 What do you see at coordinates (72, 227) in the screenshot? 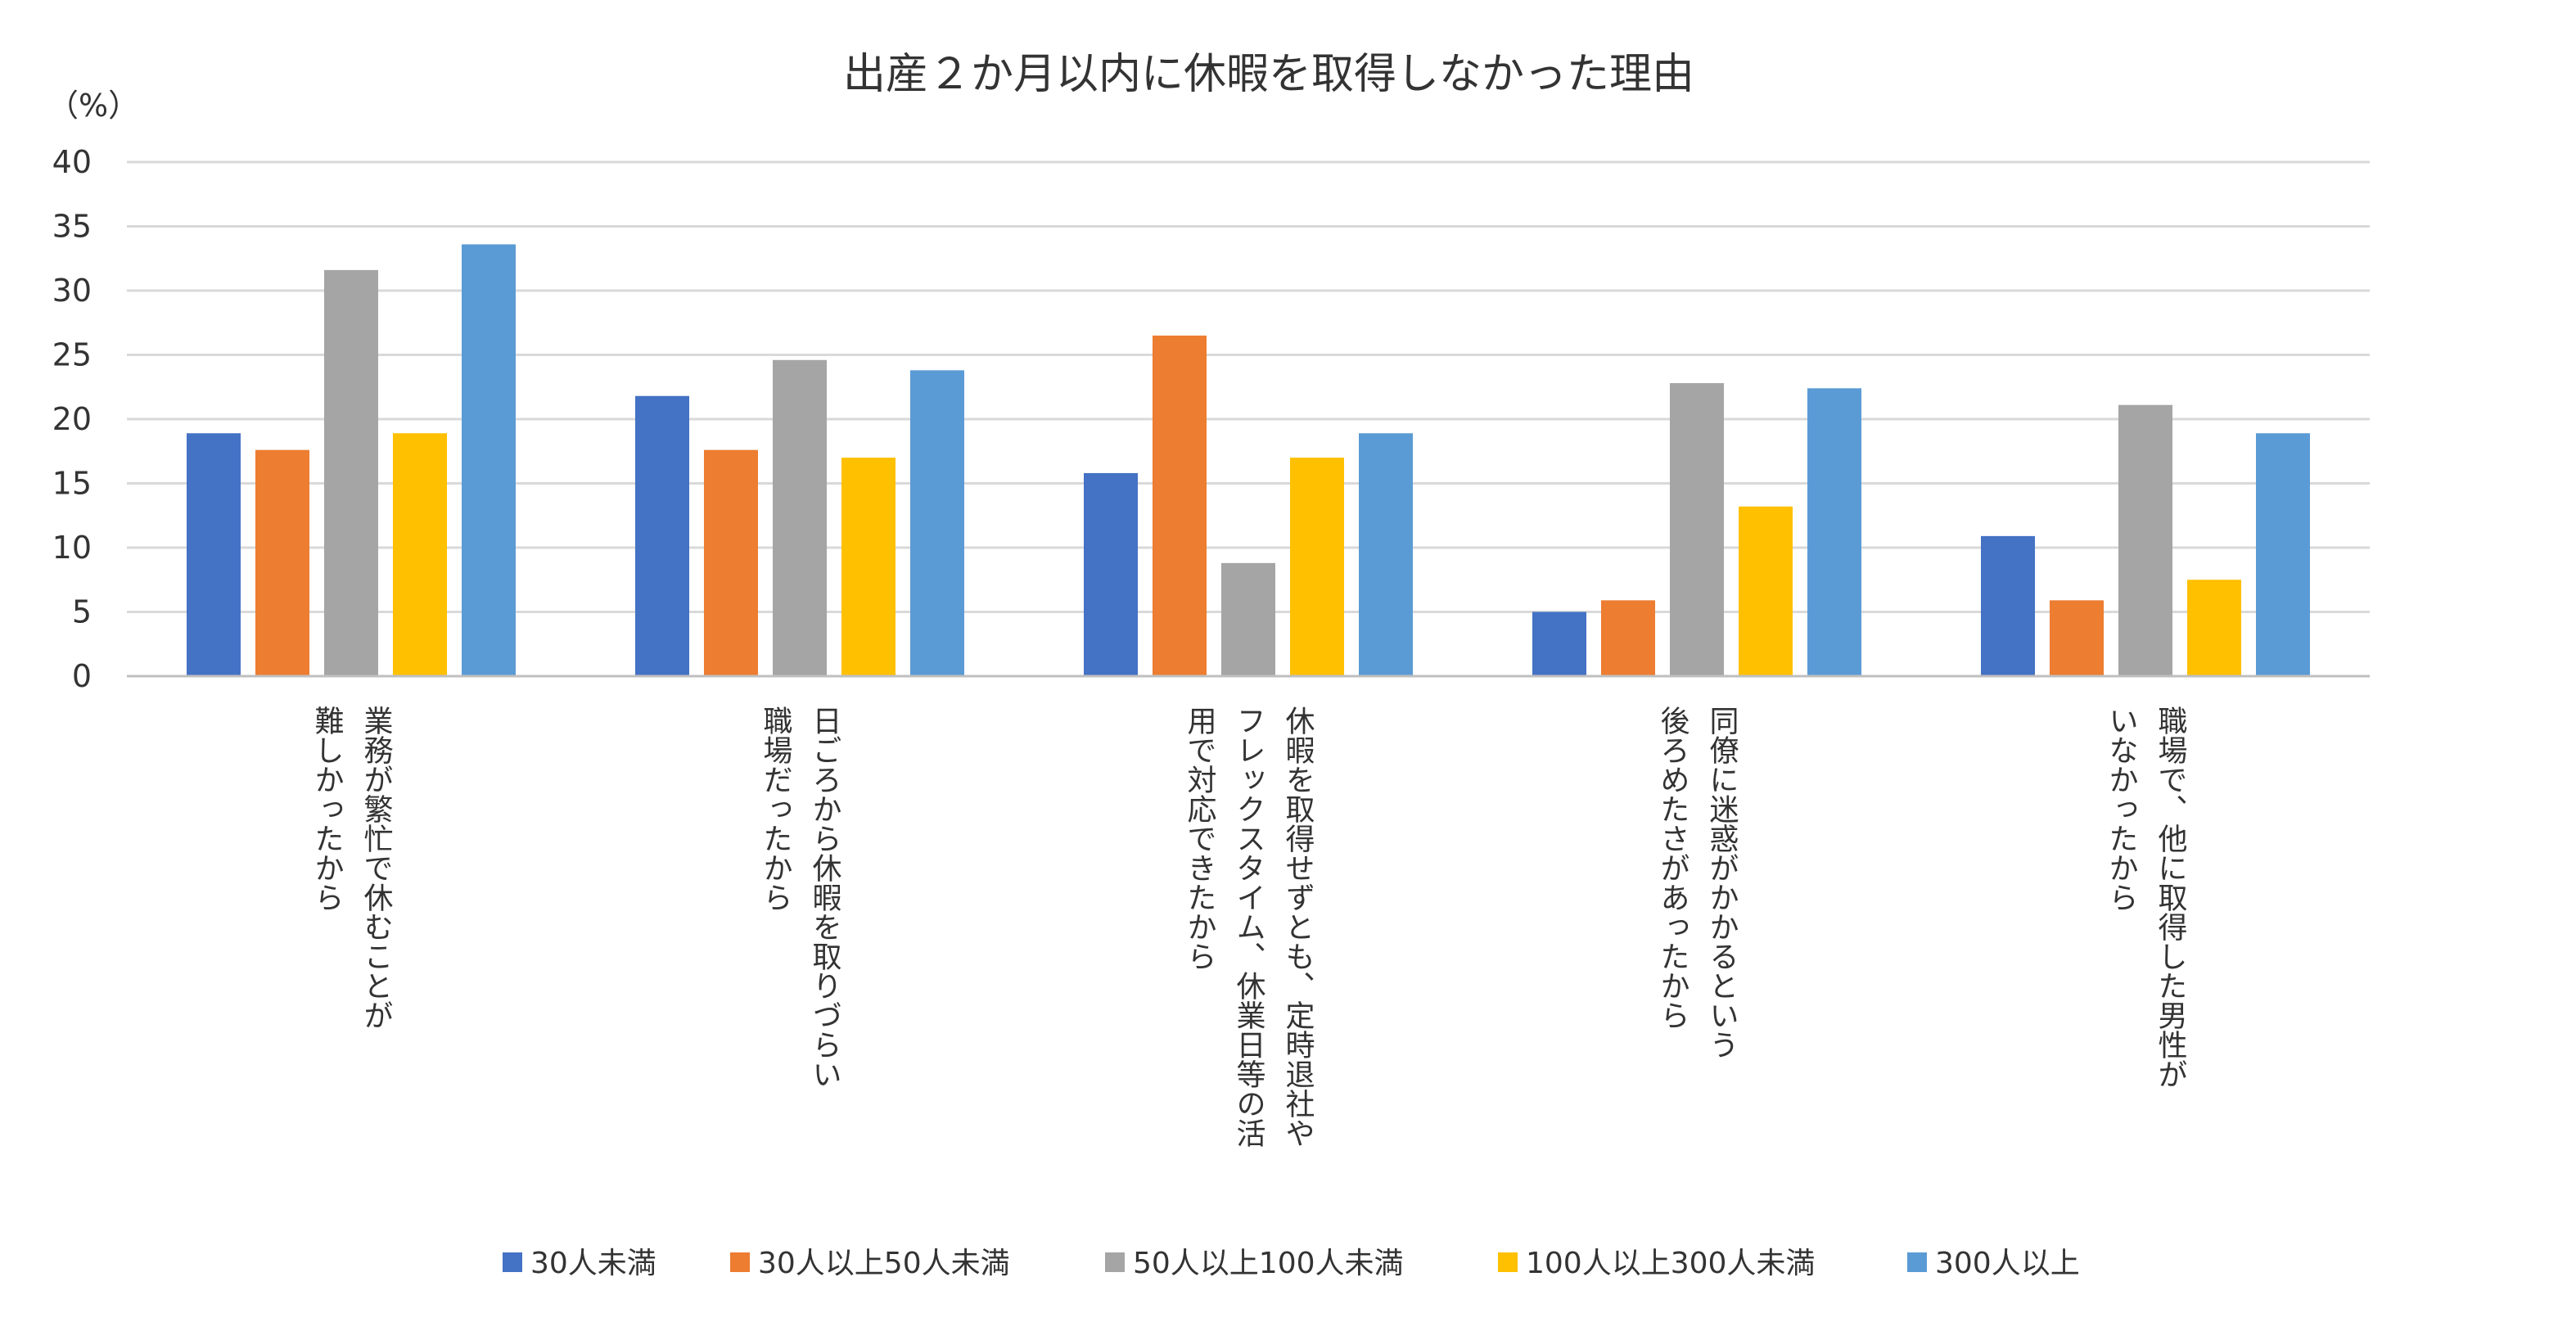
I see `y-tick-label: 35` at bounding box center [72, 227].